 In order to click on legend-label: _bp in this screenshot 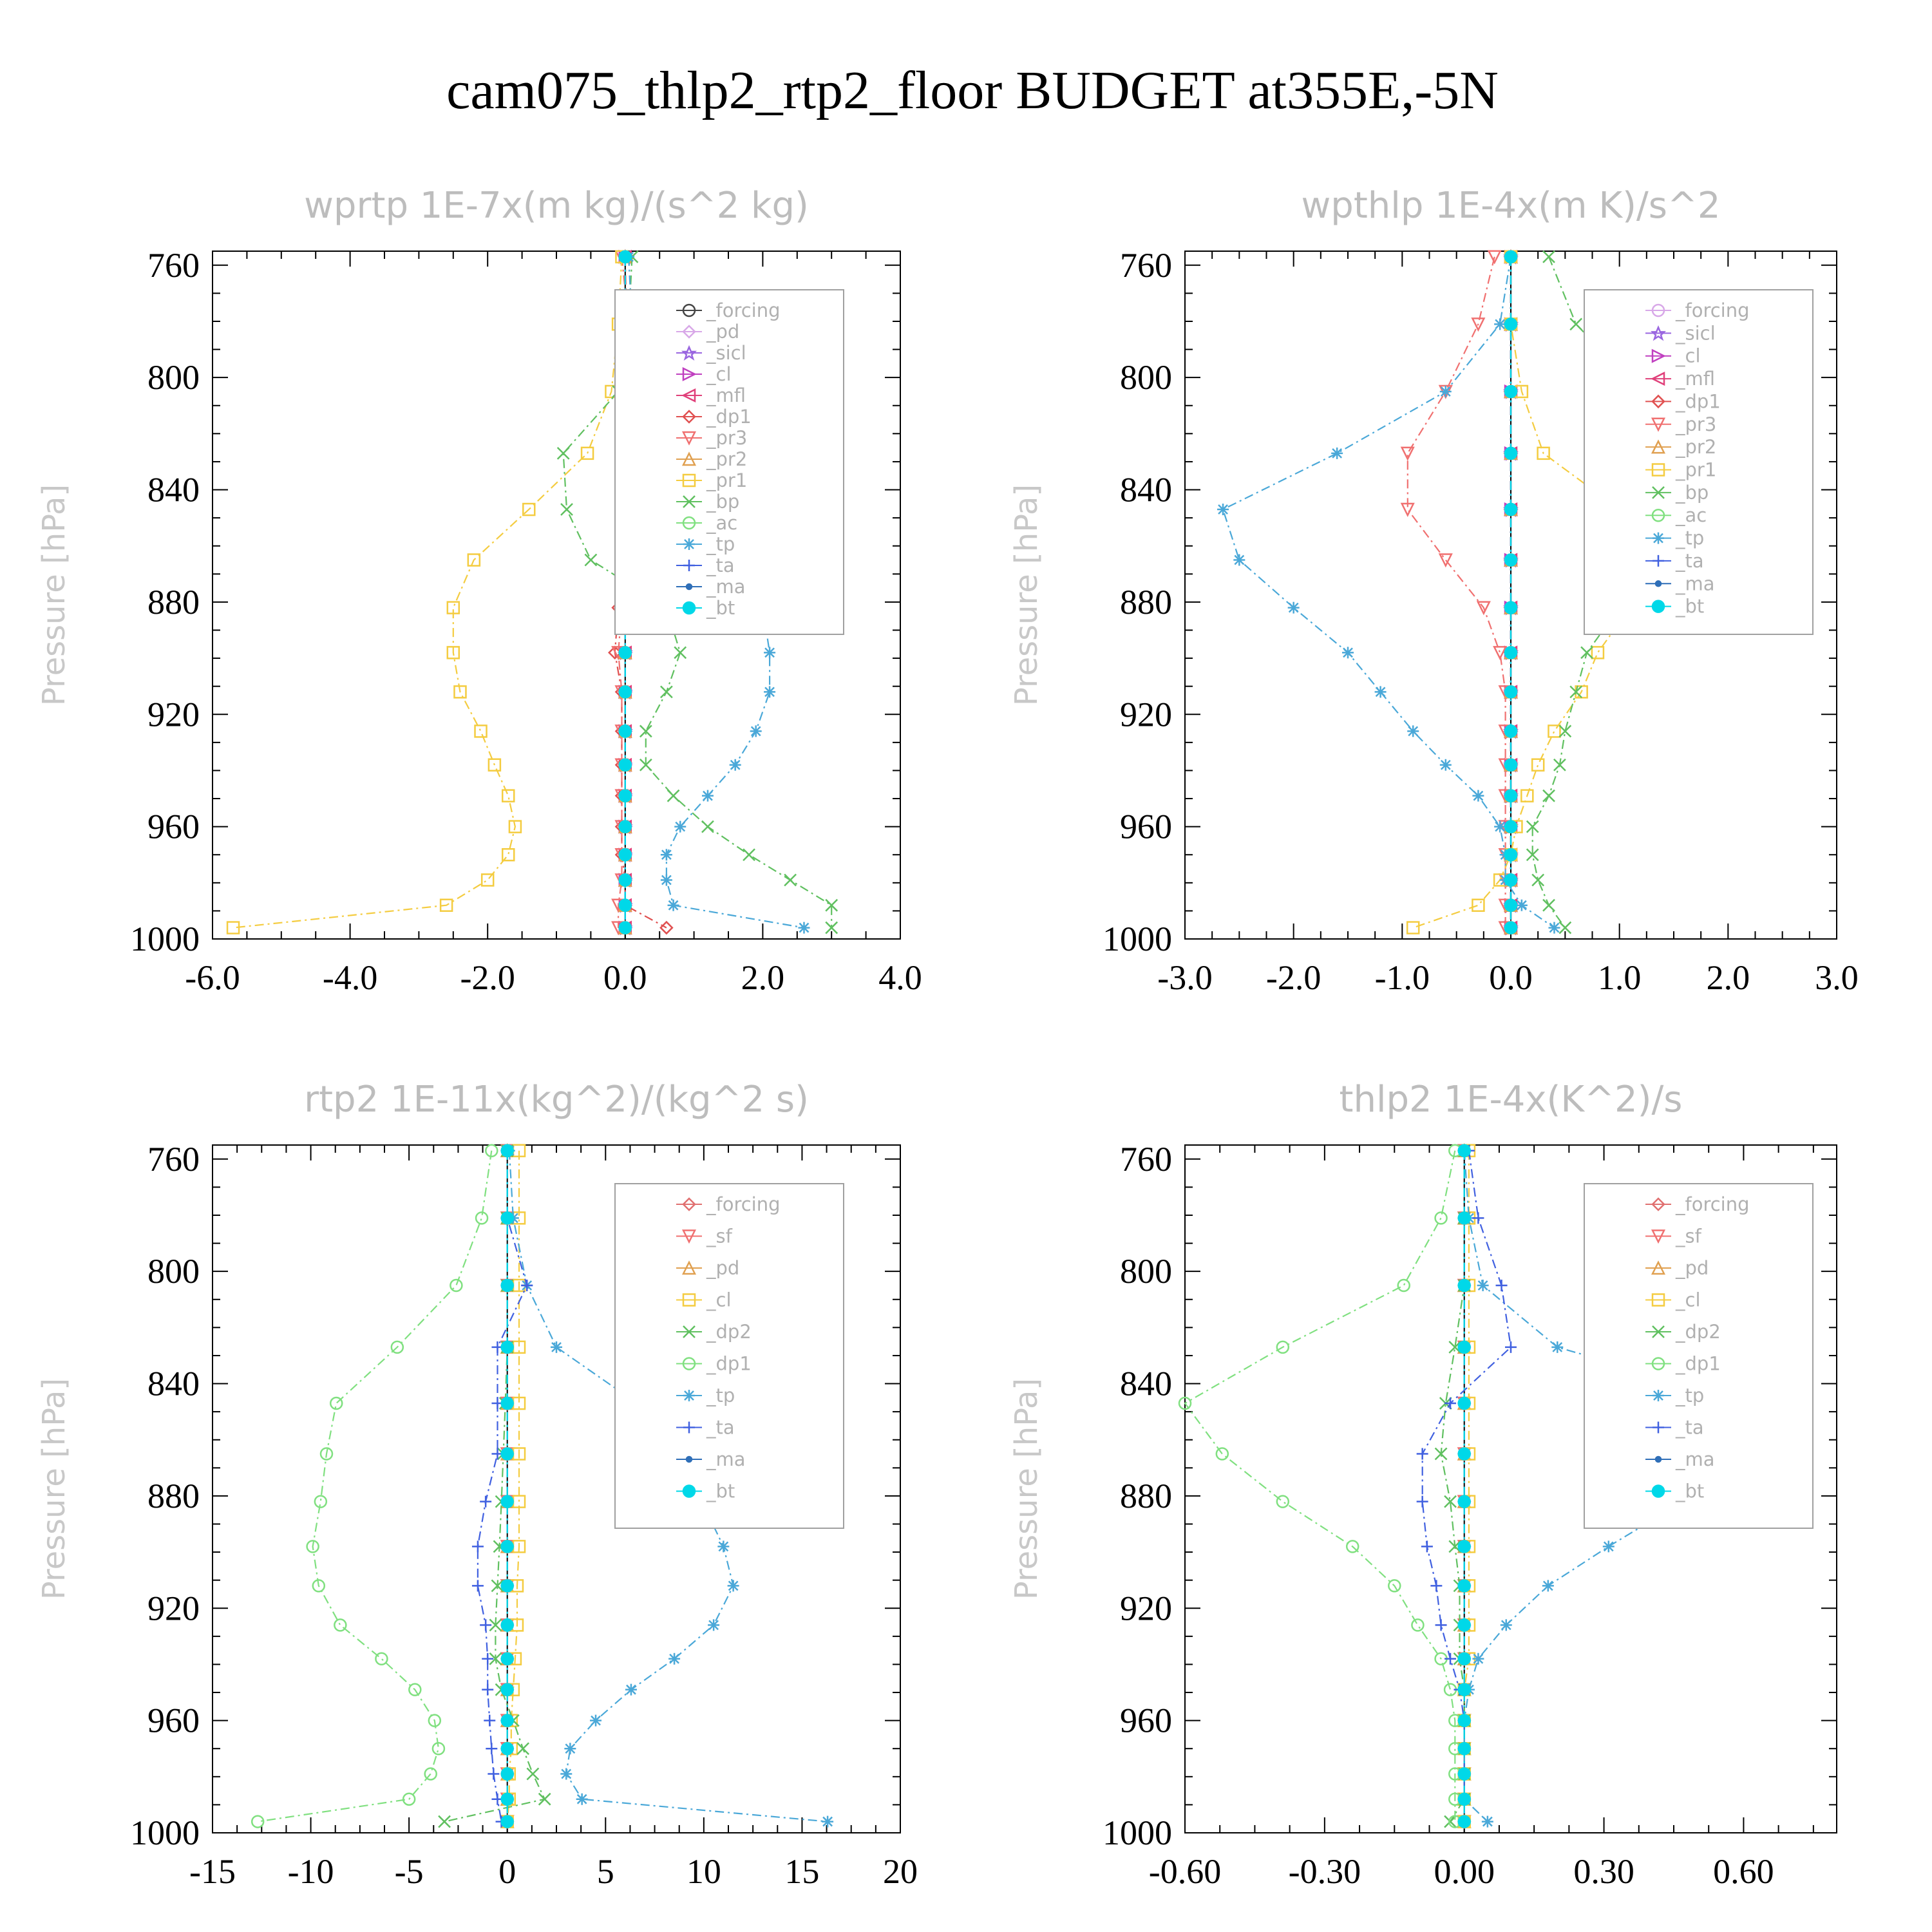, I will do `click(722, 502)`.